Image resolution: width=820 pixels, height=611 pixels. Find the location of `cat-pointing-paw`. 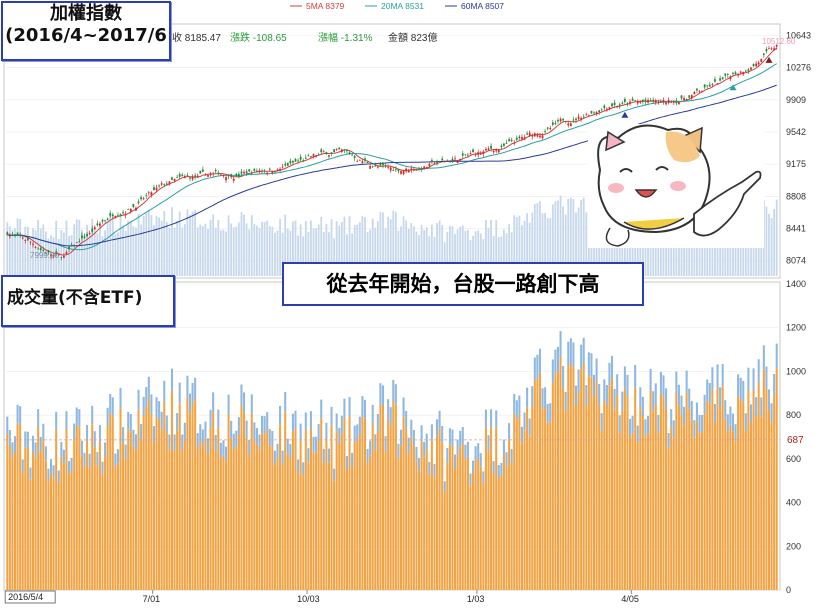

cat-pointing-paw is located at coordinates (727, 203).